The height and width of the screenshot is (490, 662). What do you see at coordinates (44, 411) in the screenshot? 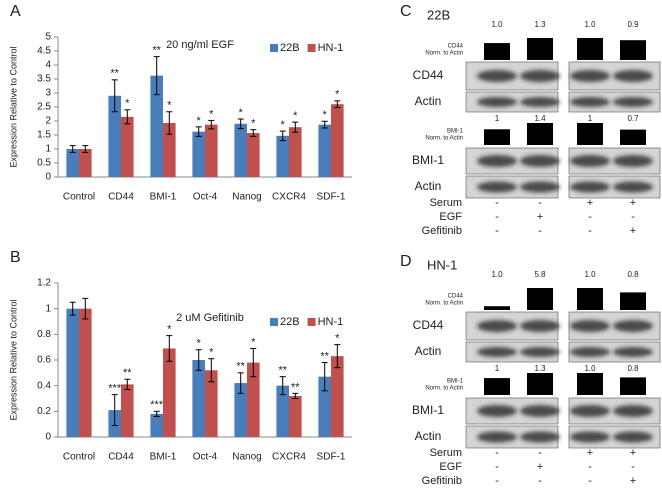
I see `y-tick-label: 0.2` at bounding box center [44, 411].